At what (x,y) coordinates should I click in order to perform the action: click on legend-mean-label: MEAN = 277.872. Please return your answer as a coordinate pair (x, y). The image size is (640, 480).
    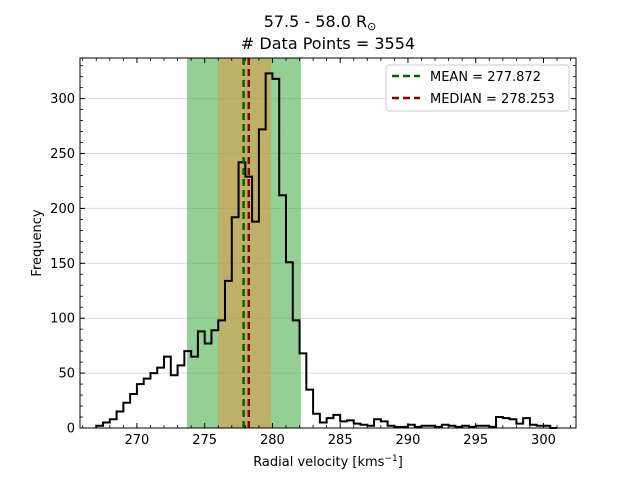
    Looking at the image, I should click on (485, 77).